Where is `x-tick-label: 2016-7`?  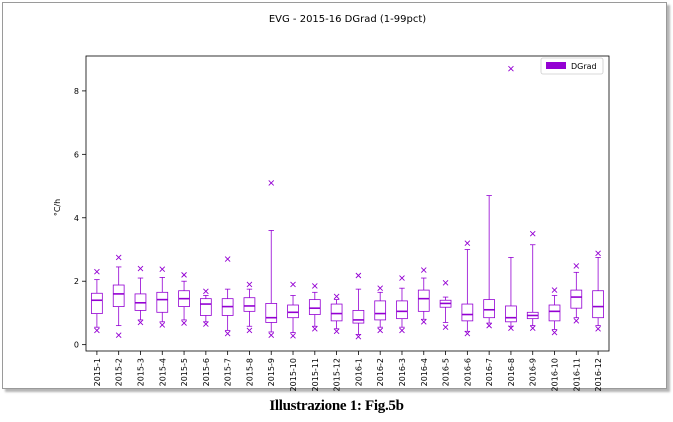 x-tick-label: 2016-7 is located at coordinates (489, 372).